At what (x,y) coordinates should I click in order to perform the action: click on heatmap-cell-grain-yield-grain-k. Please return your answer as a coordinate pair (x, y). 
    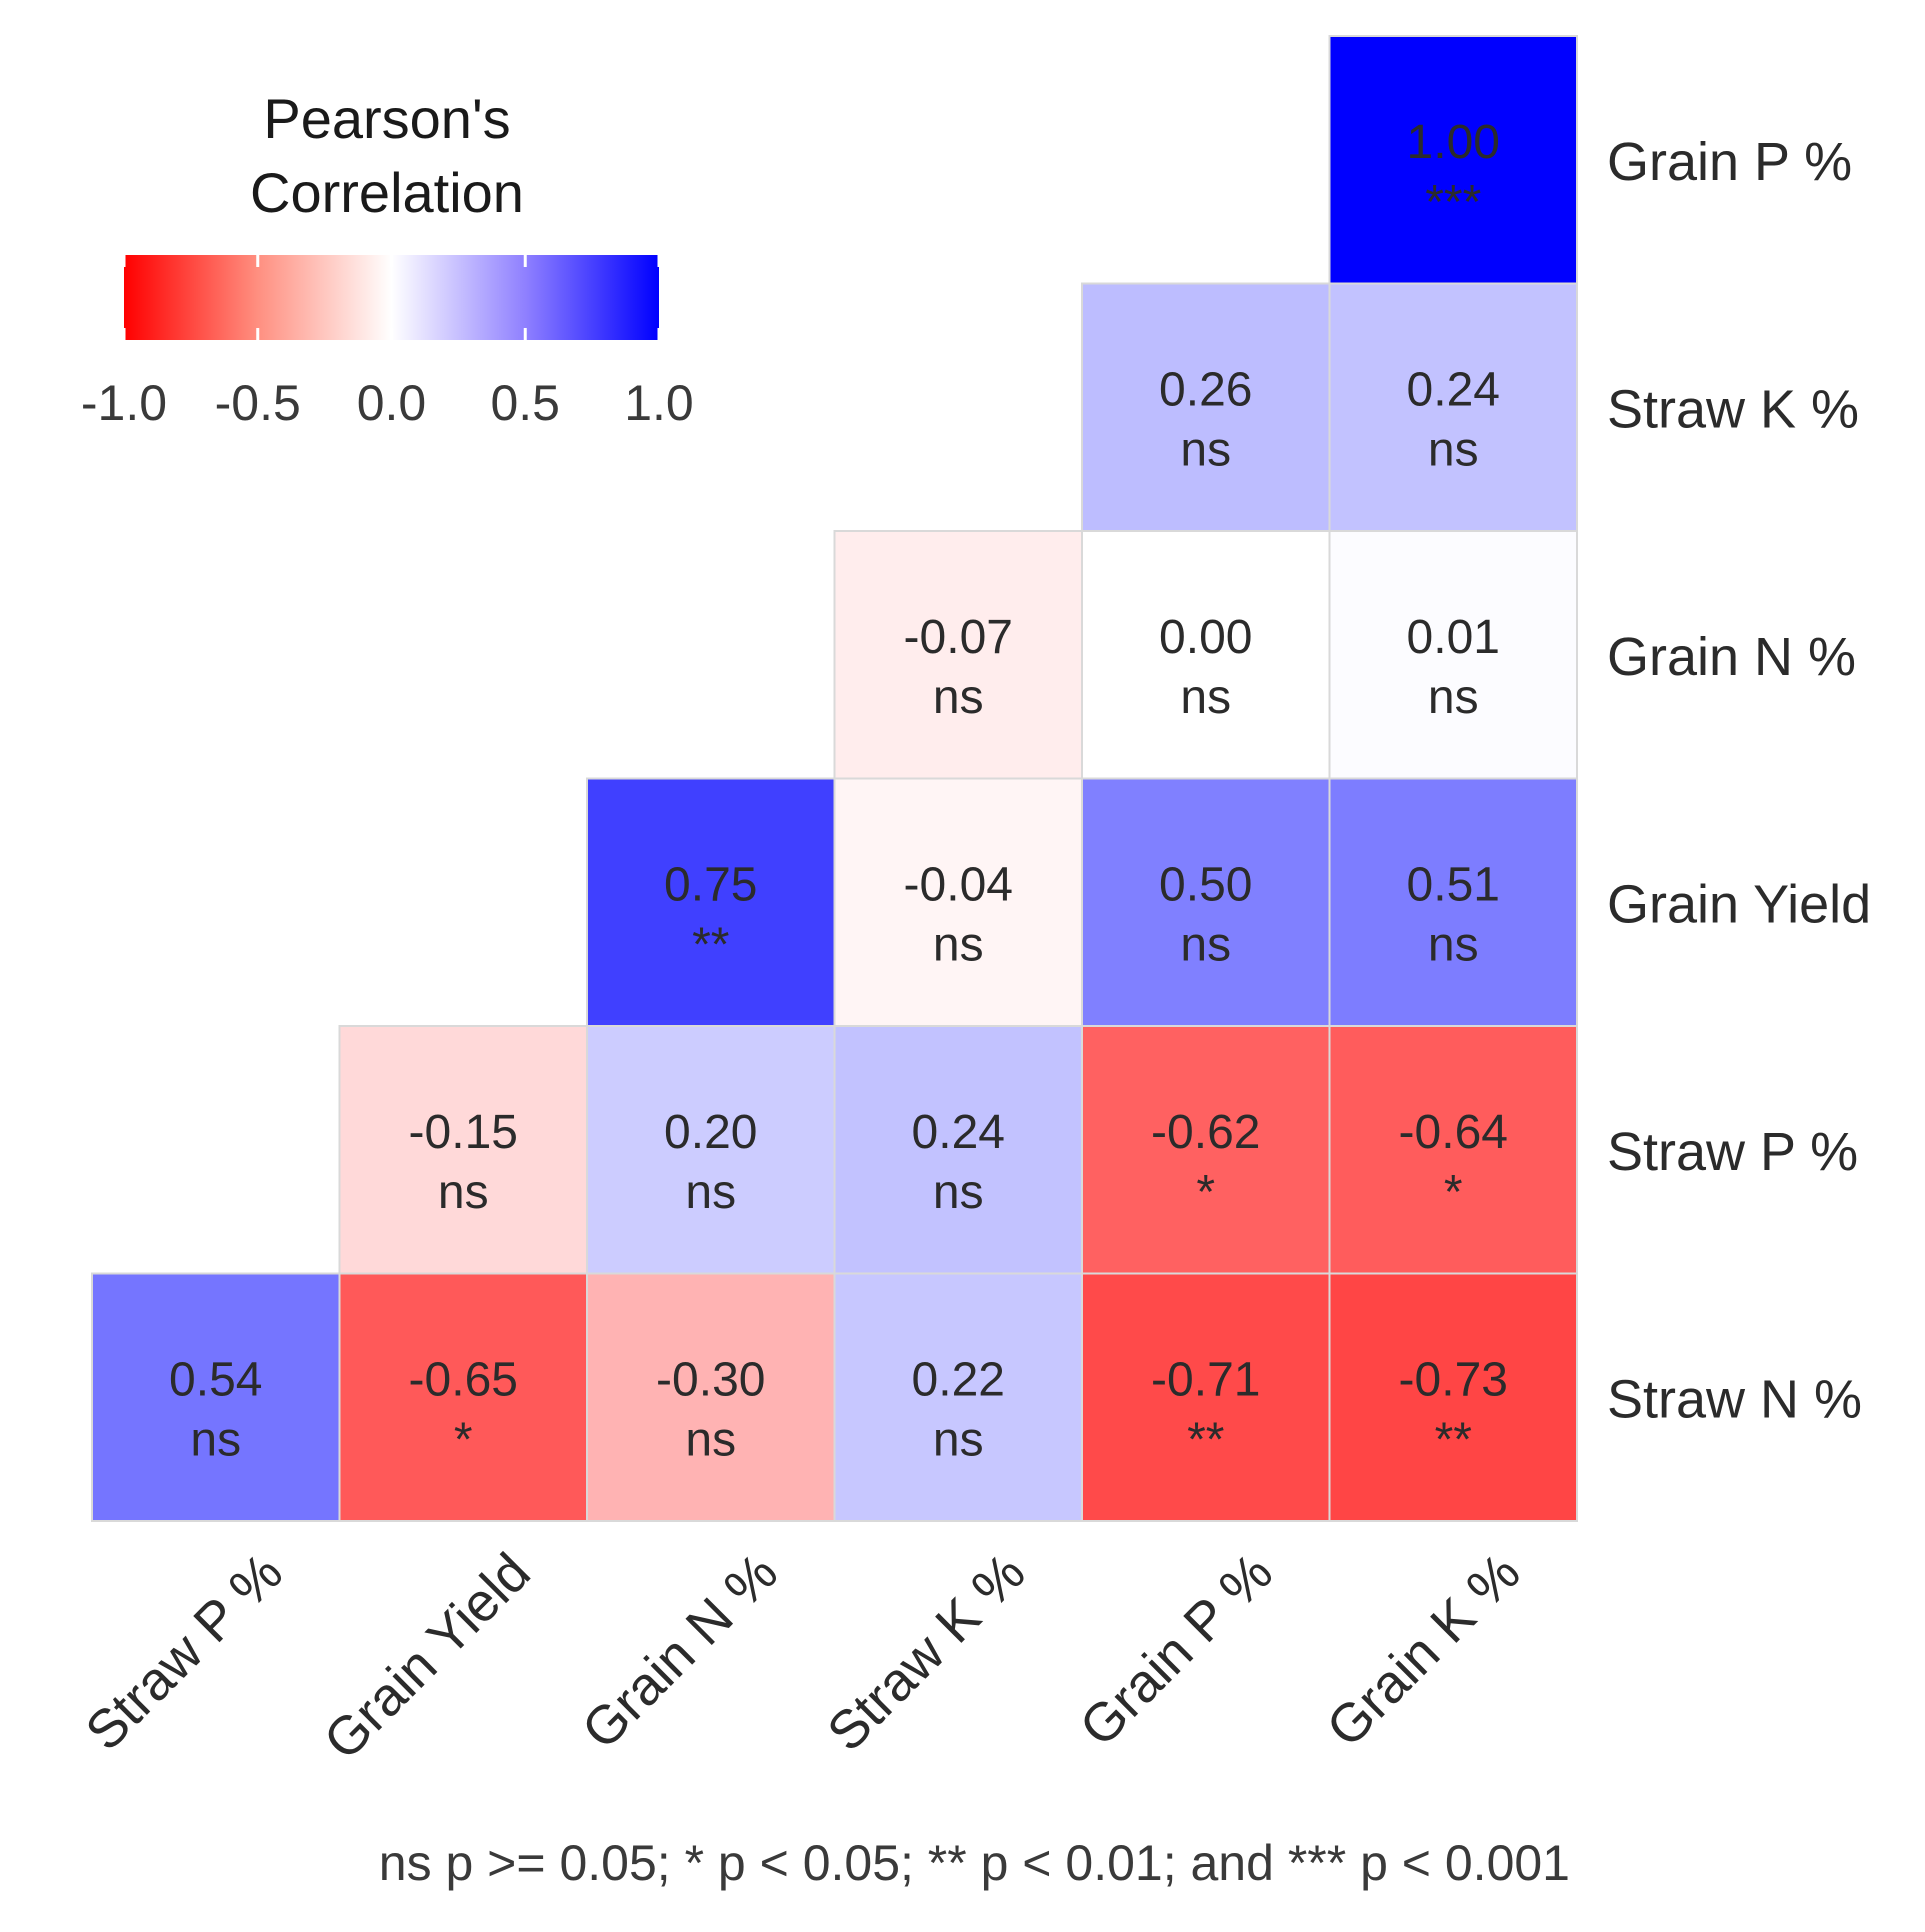
    Looking at the image, I should click on (1453, 902).